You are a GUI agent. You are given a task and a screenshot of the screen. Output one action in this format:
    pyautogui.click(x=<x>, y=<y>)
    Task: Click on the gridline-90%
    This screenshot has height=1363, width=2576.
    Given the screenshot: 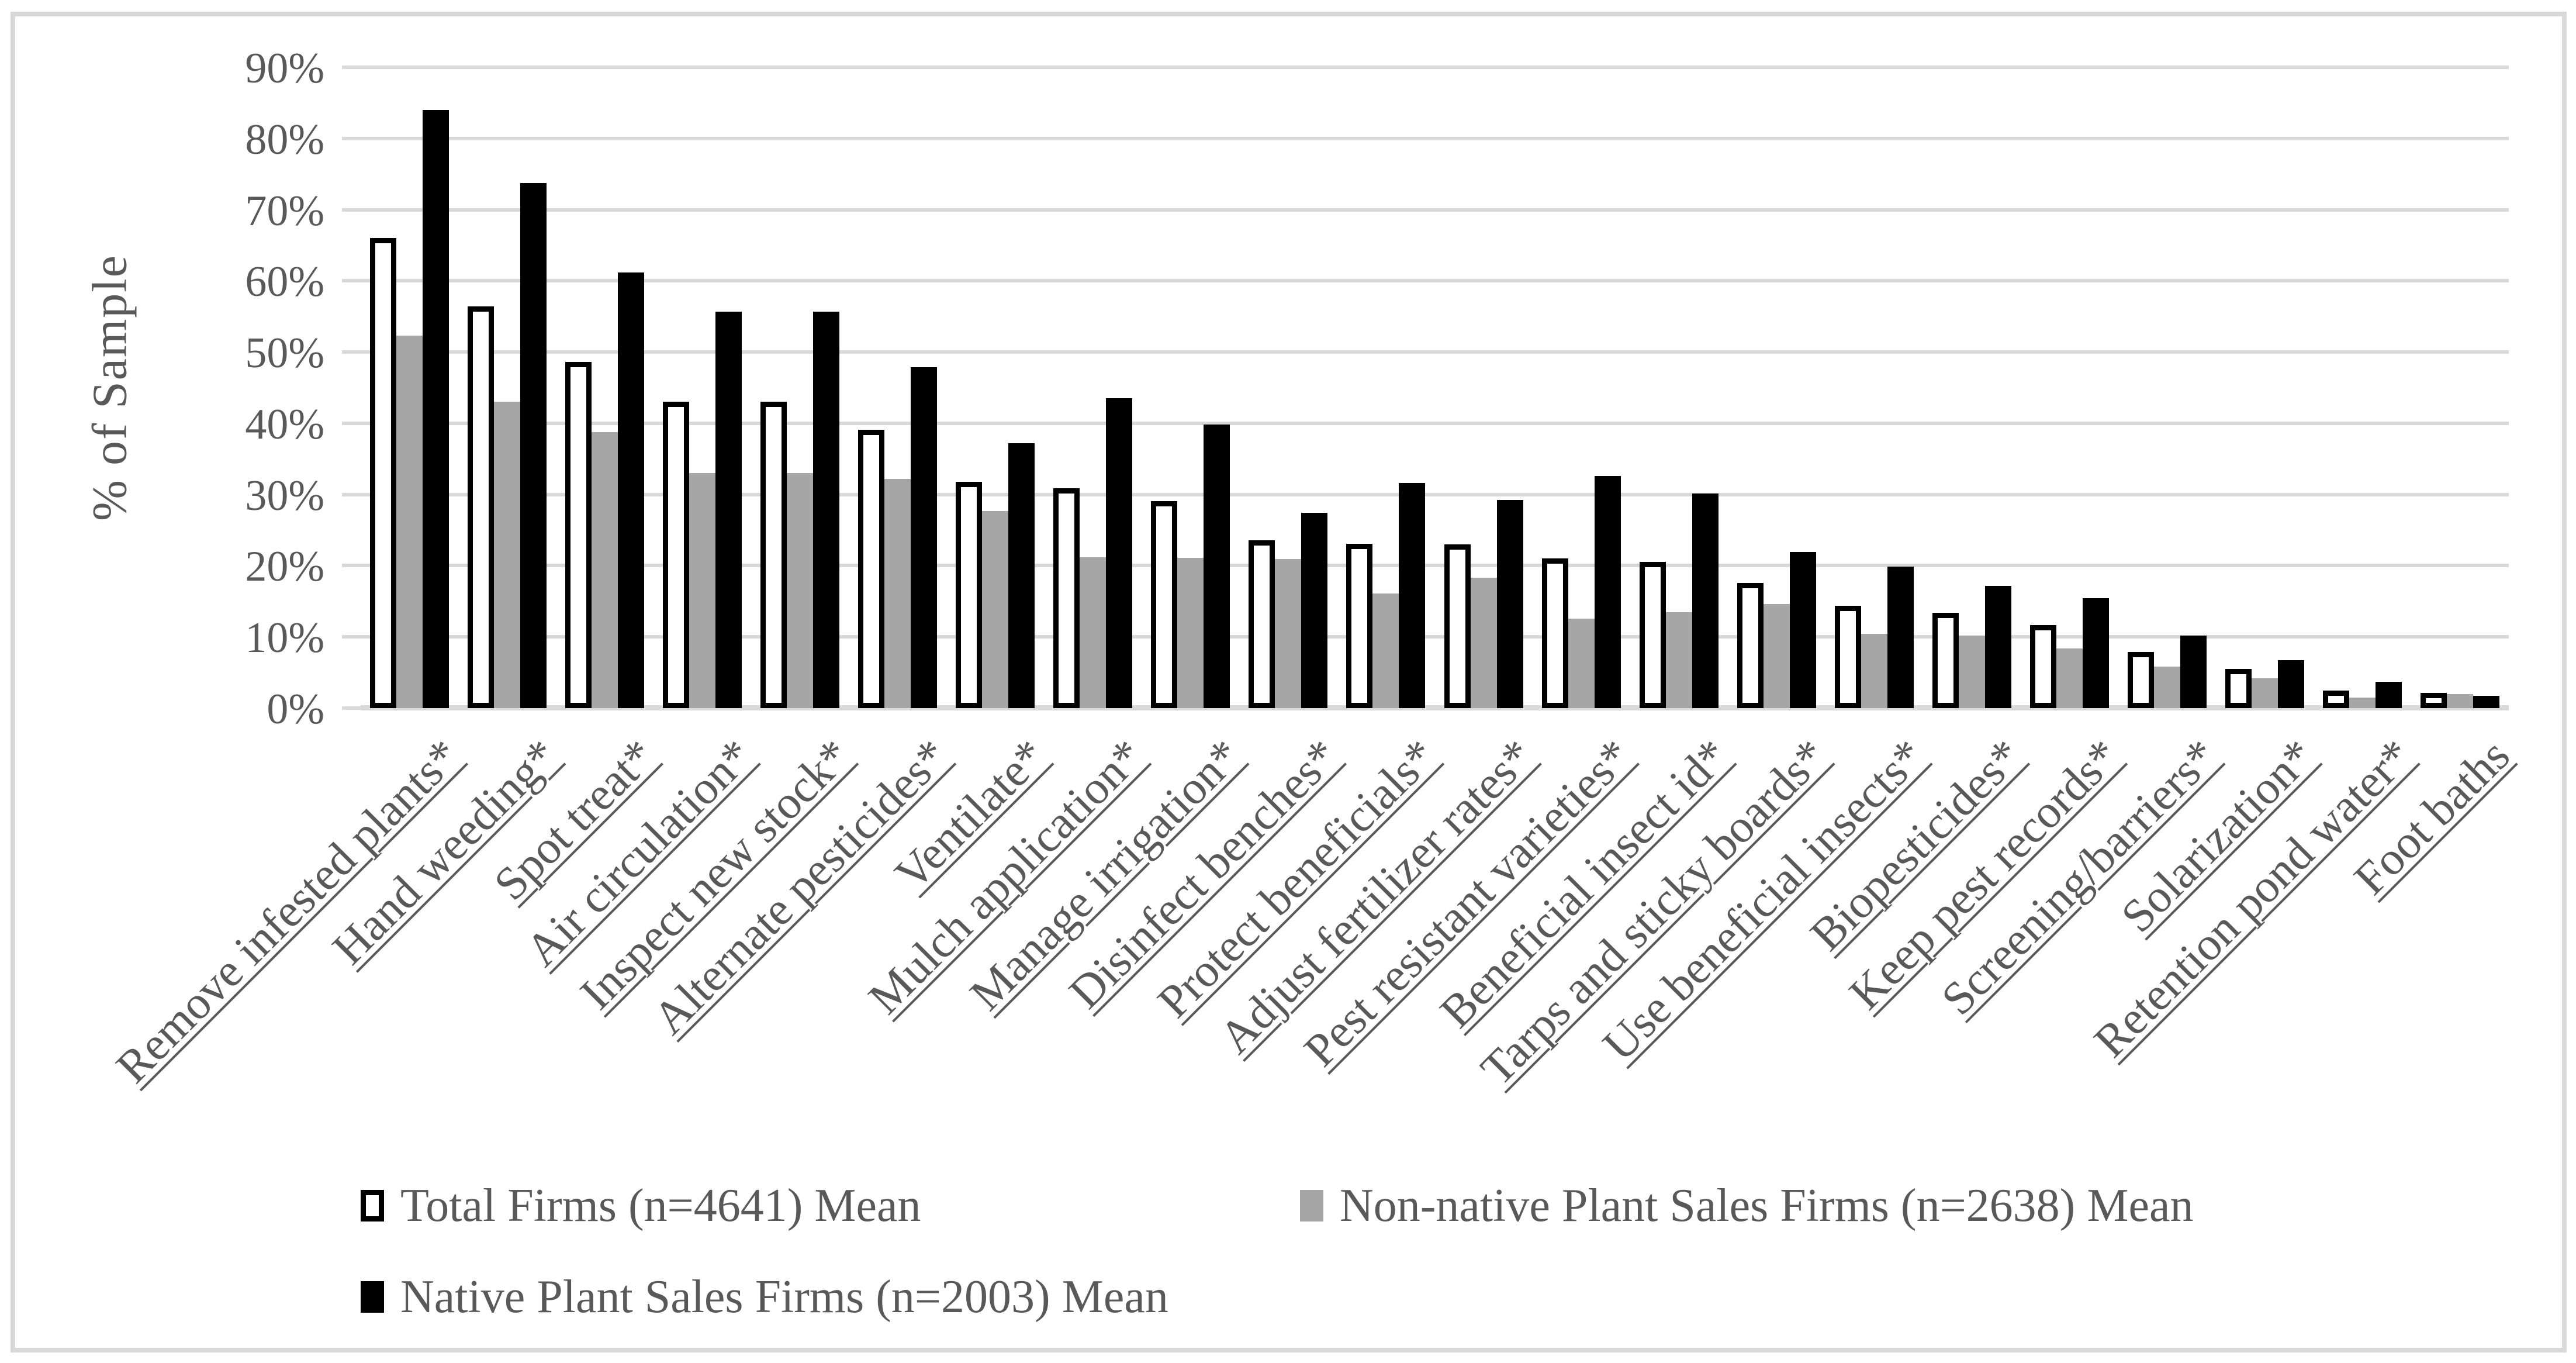 What is the action you would take?
    pyautogui.click(x=1435, y=67)
    